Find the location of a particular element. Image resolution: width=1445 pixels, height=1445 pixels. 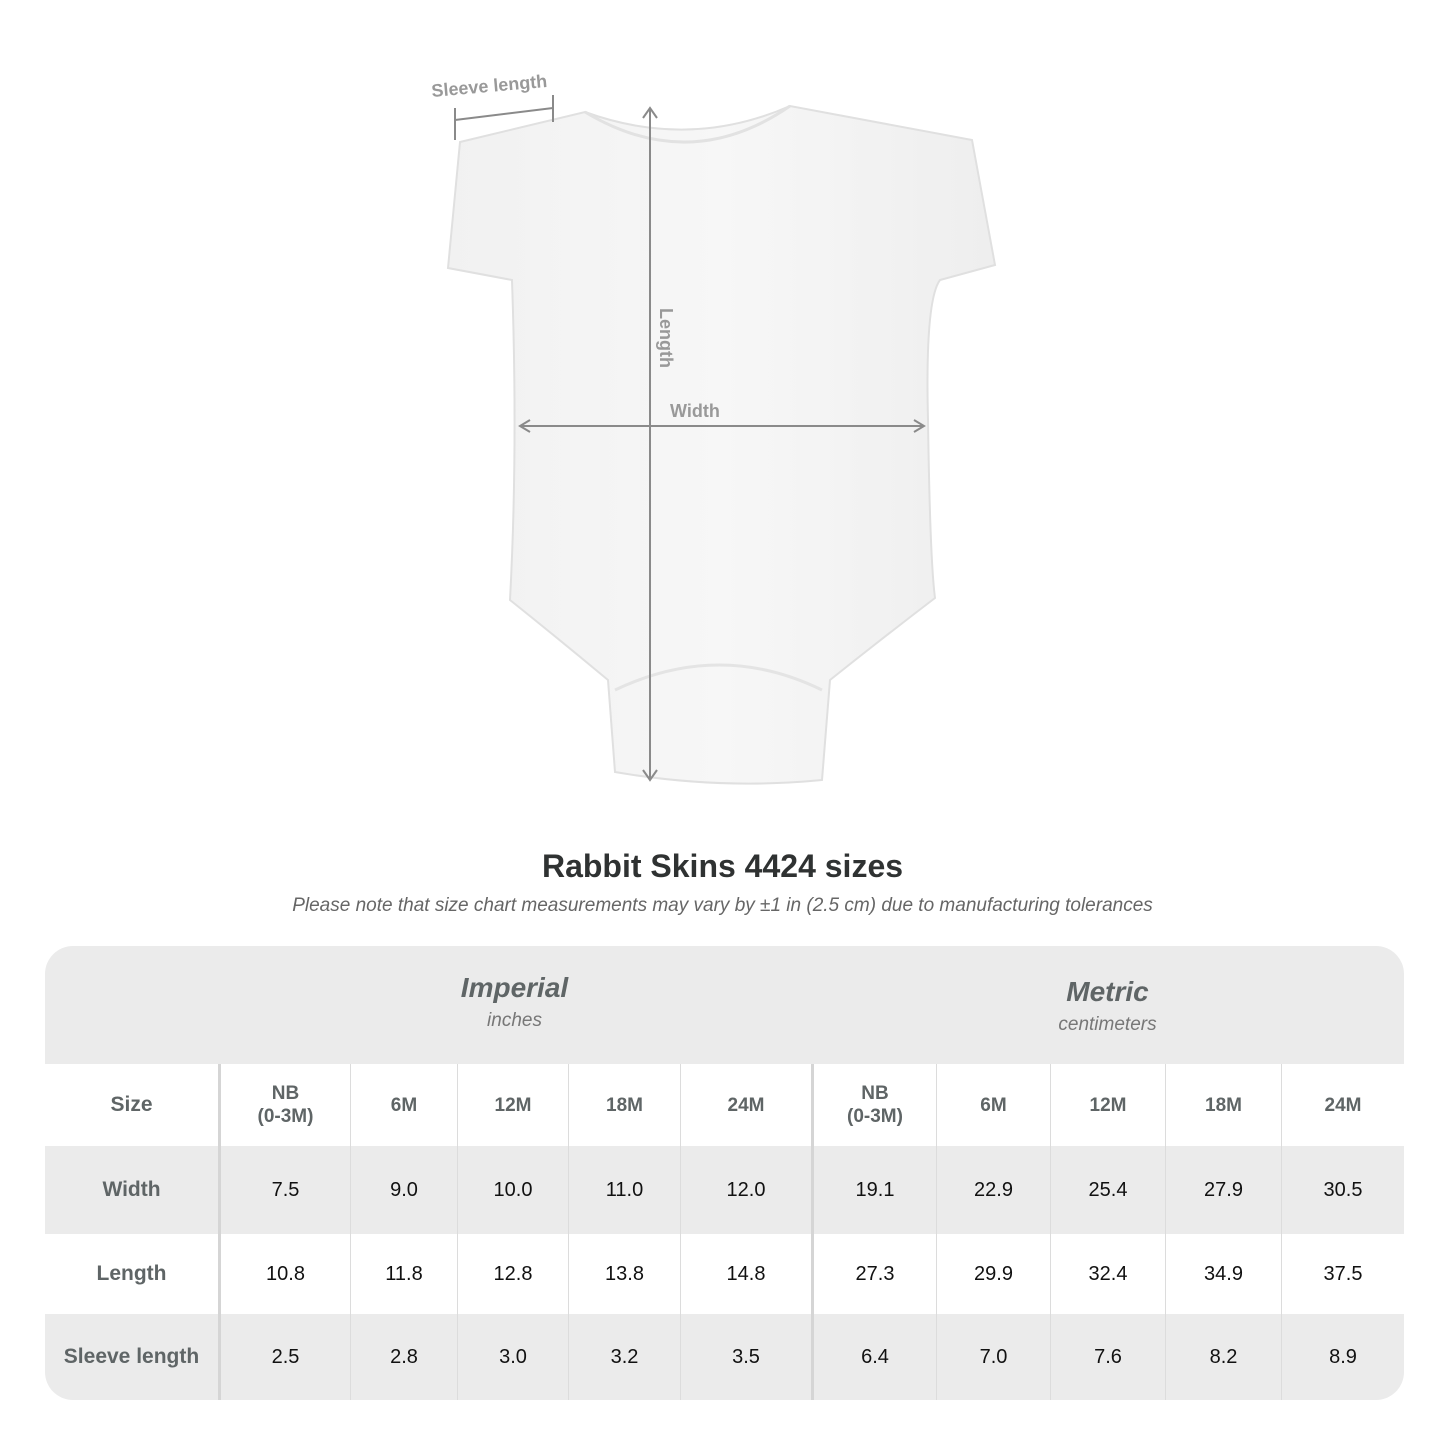

chart-title: Rabbit Skins 4424 sizes is located at coordinates (722, 866).